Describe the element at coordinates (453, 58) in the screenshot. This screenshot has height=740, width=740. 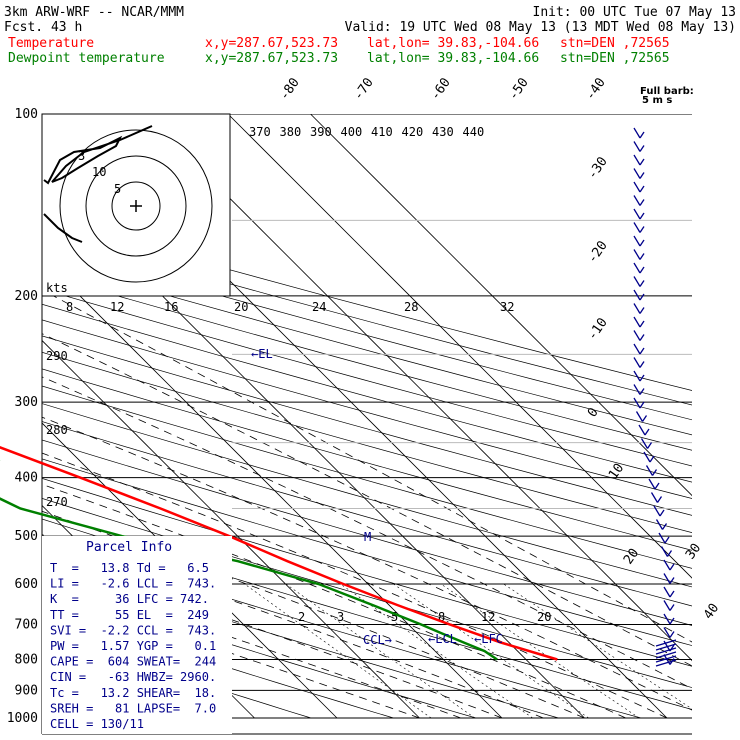
I see `dew-latlon: lat,lon= 39.83,-104.66` at that location.